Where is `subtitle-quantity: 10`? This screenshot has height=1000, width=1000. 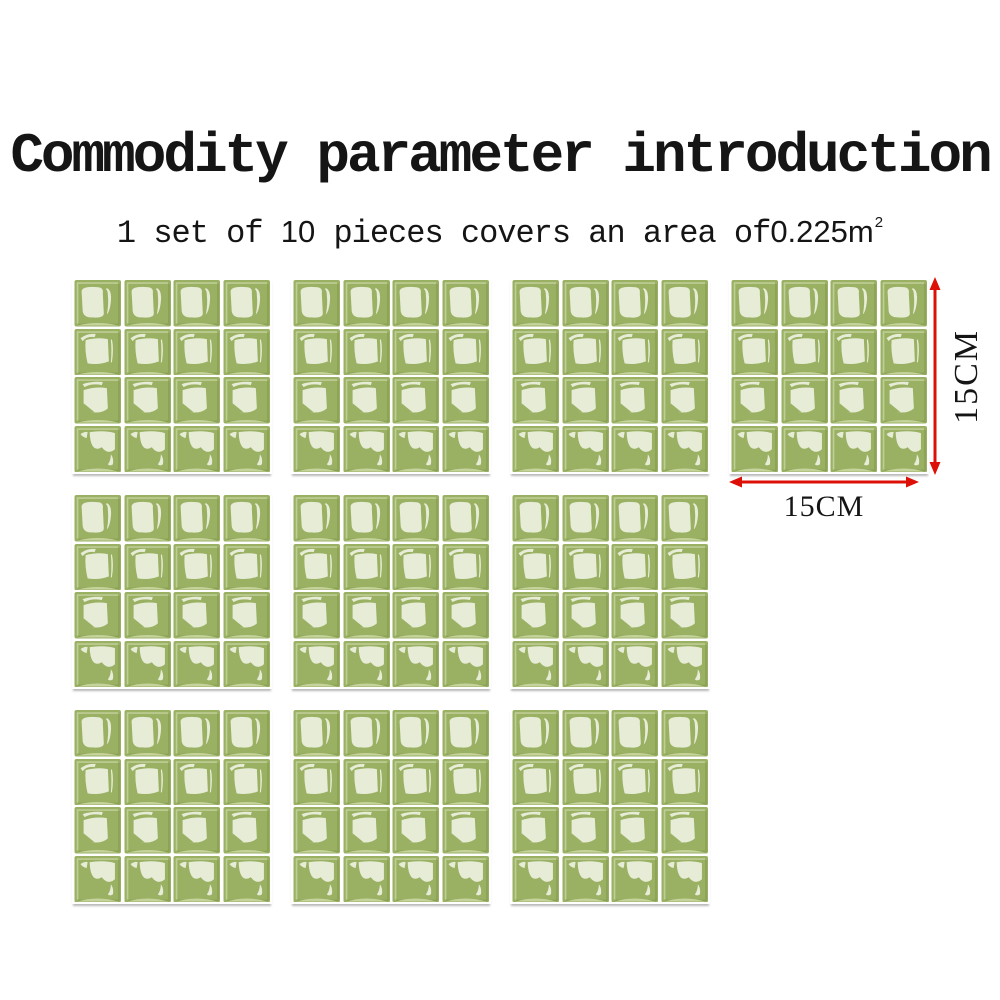
subtitle-quantity: 10 is located at coordinates (298, 231).